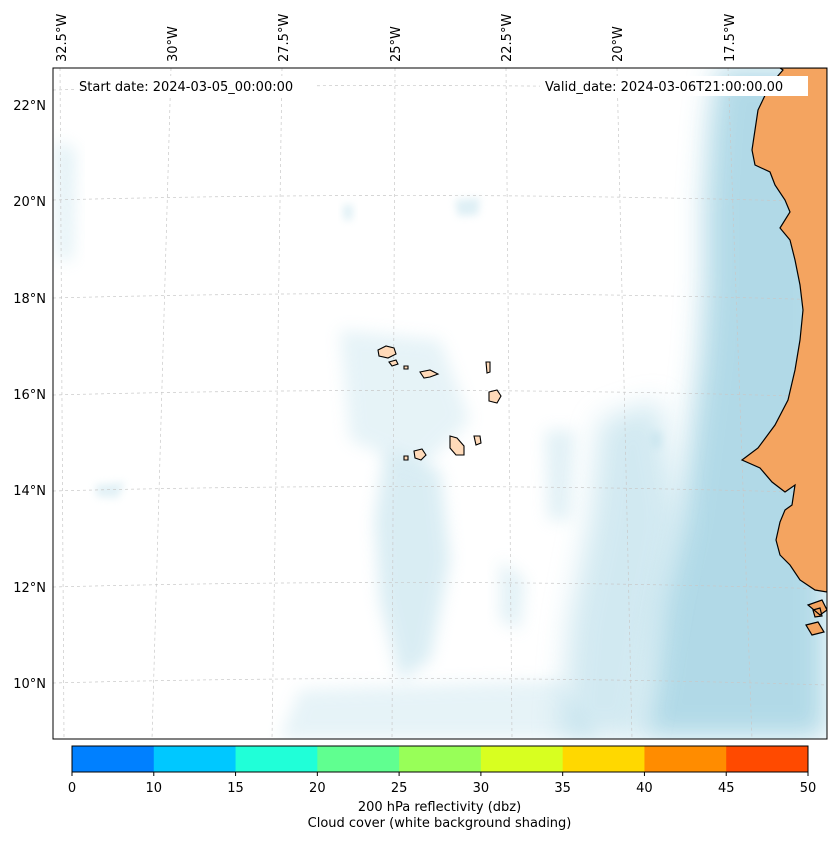 This screenshot has height=847, width=837. Describe the element at coordinates (173, 44) in the screenshot. I see `lon-label: 30°W` at that location.